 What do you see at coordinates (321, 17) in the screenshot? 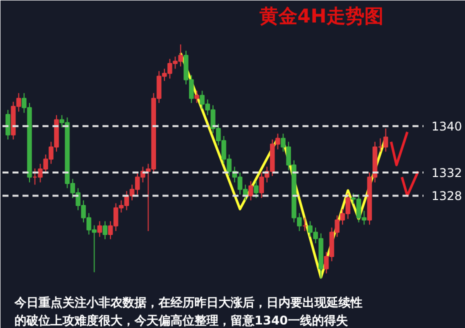
I see `chart-title: 黄金4H走势图` at bounding box center [321, 17].